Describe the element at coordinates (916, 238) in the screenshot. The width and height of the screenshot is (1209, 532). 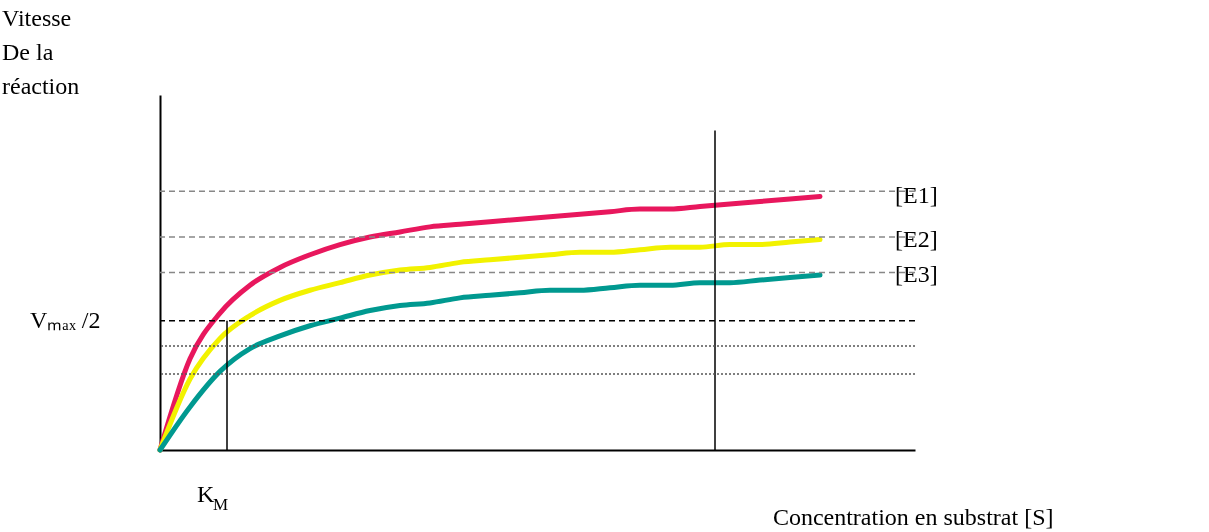
I see `text: [E2]` at that location.